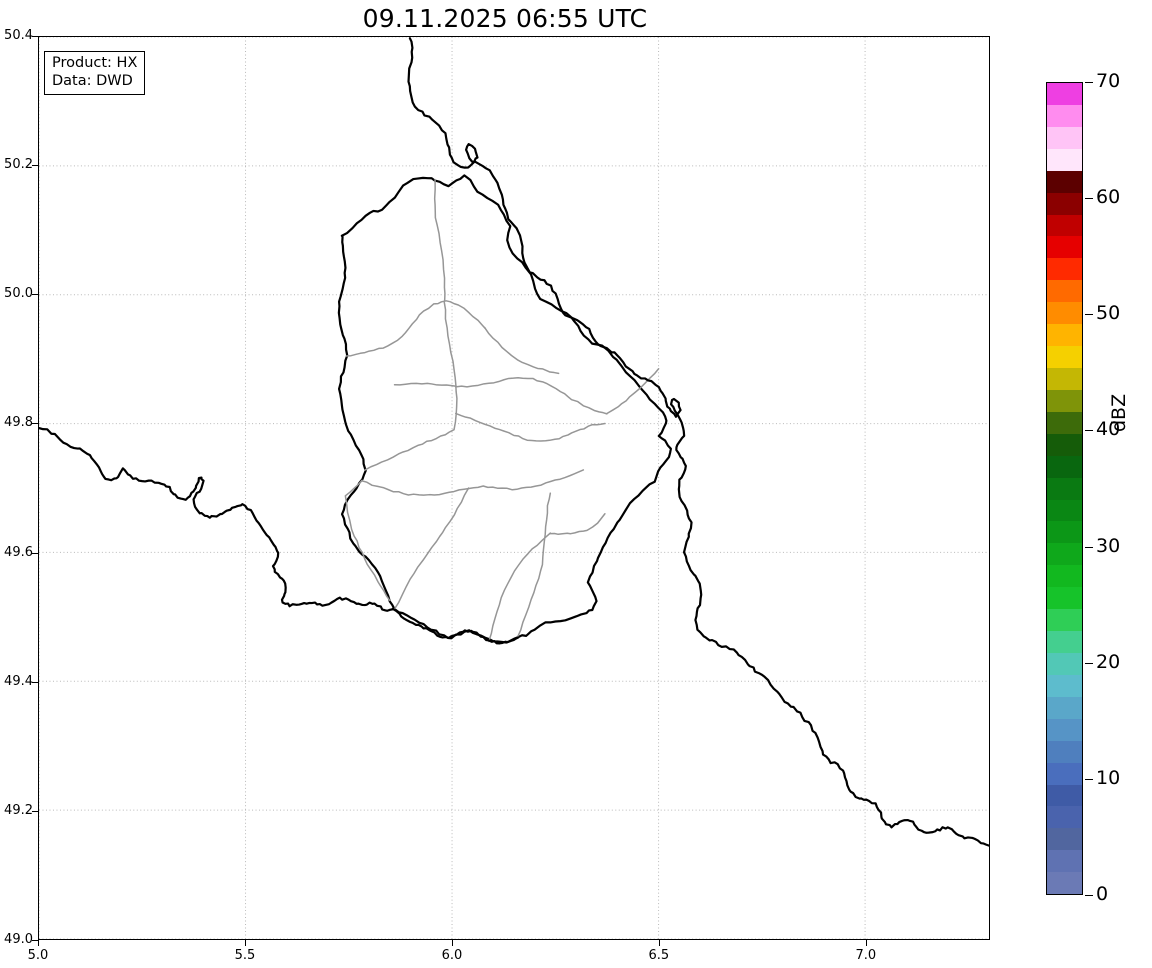 The height and width of the screenshot is (968, 1152). I want to click on y-tick-label: 49.4, so click(18, 681).